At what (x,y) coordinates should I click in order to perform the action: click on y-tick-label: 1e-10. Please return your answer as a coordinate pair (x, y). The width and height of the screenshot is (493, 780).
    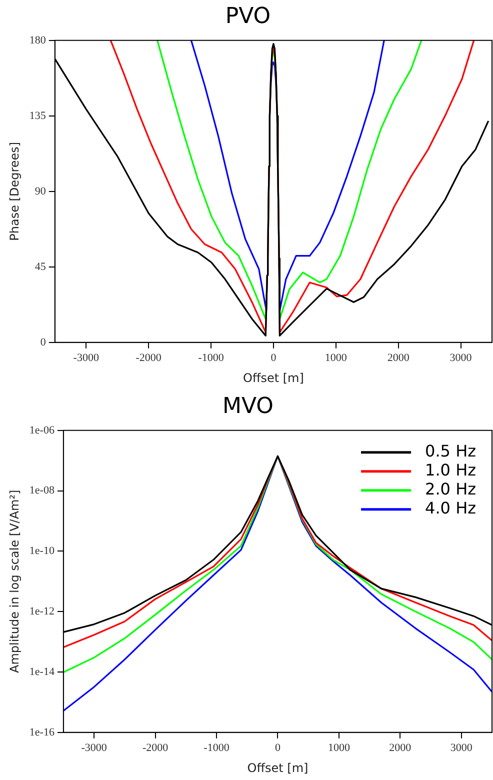
    Looking at the image, I should click on (42, 551).